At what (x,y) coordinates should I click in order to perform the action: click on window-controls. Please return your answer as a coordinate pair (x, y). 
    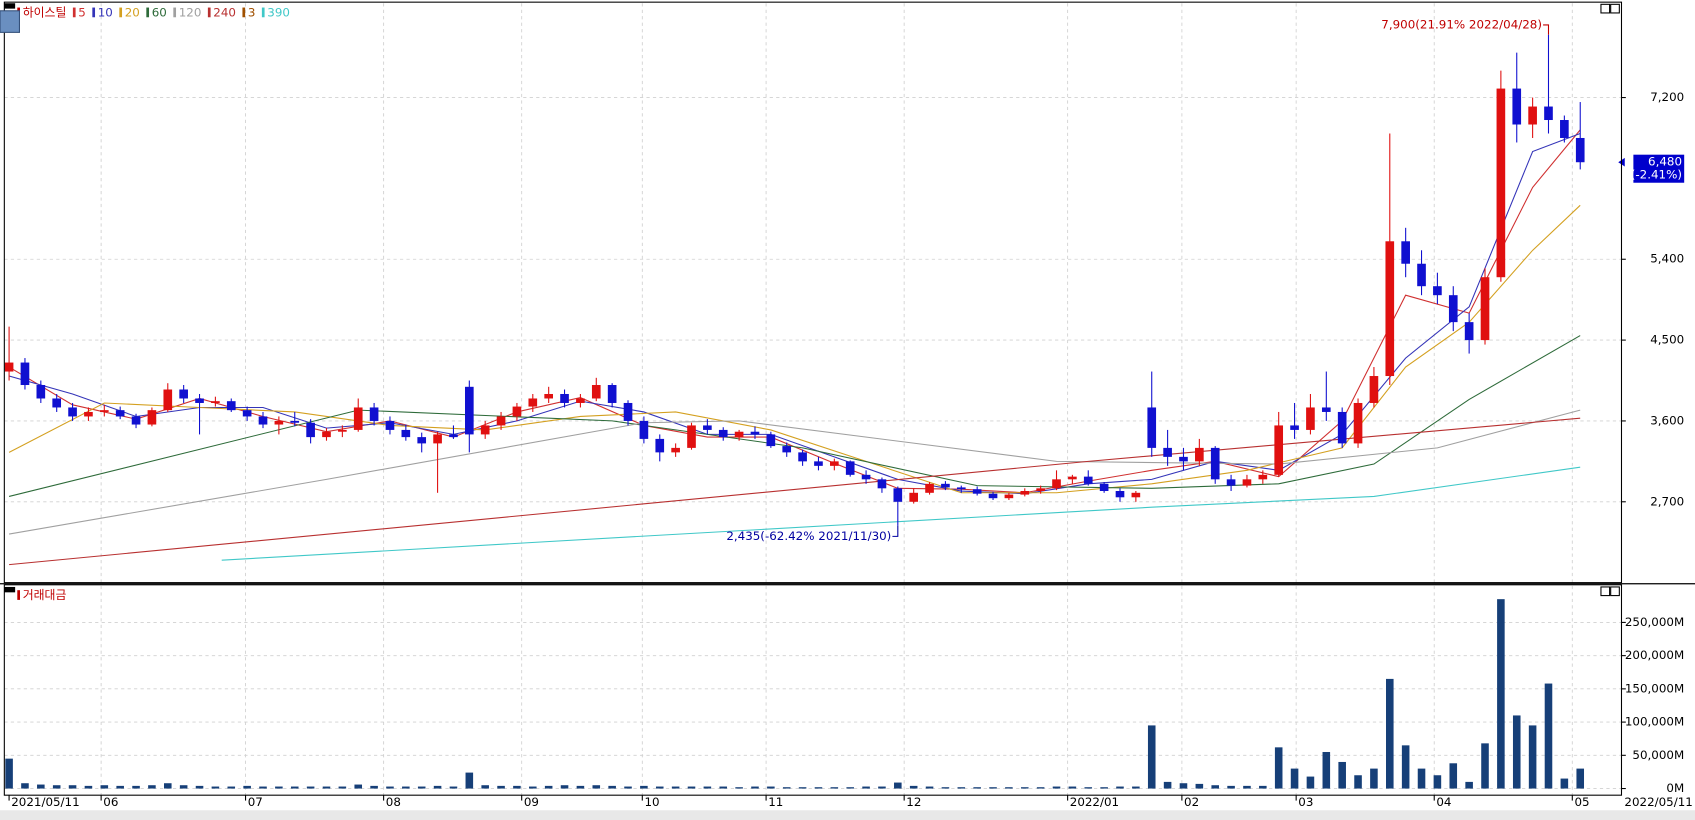
    Looking at the image, I should click on (1610, 300).